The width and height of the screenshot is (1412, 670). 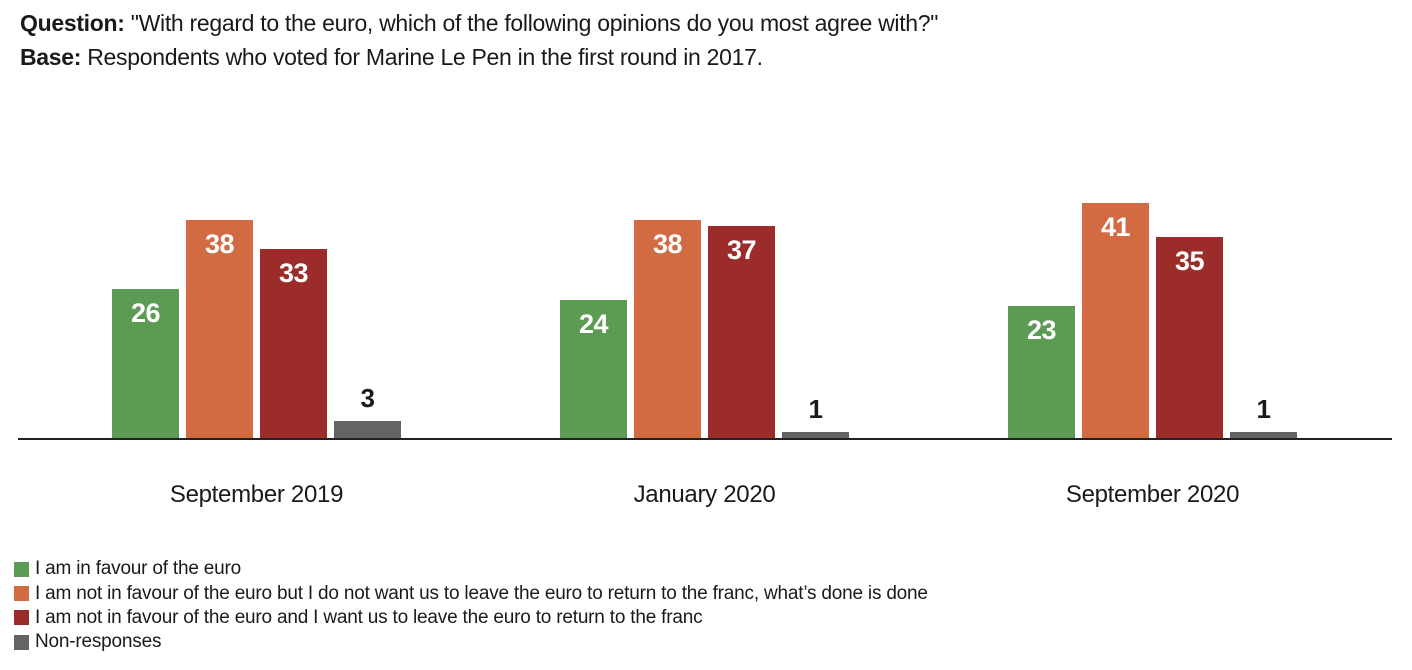 I want to click on question-label: Question:, so click(x=72, y=23).